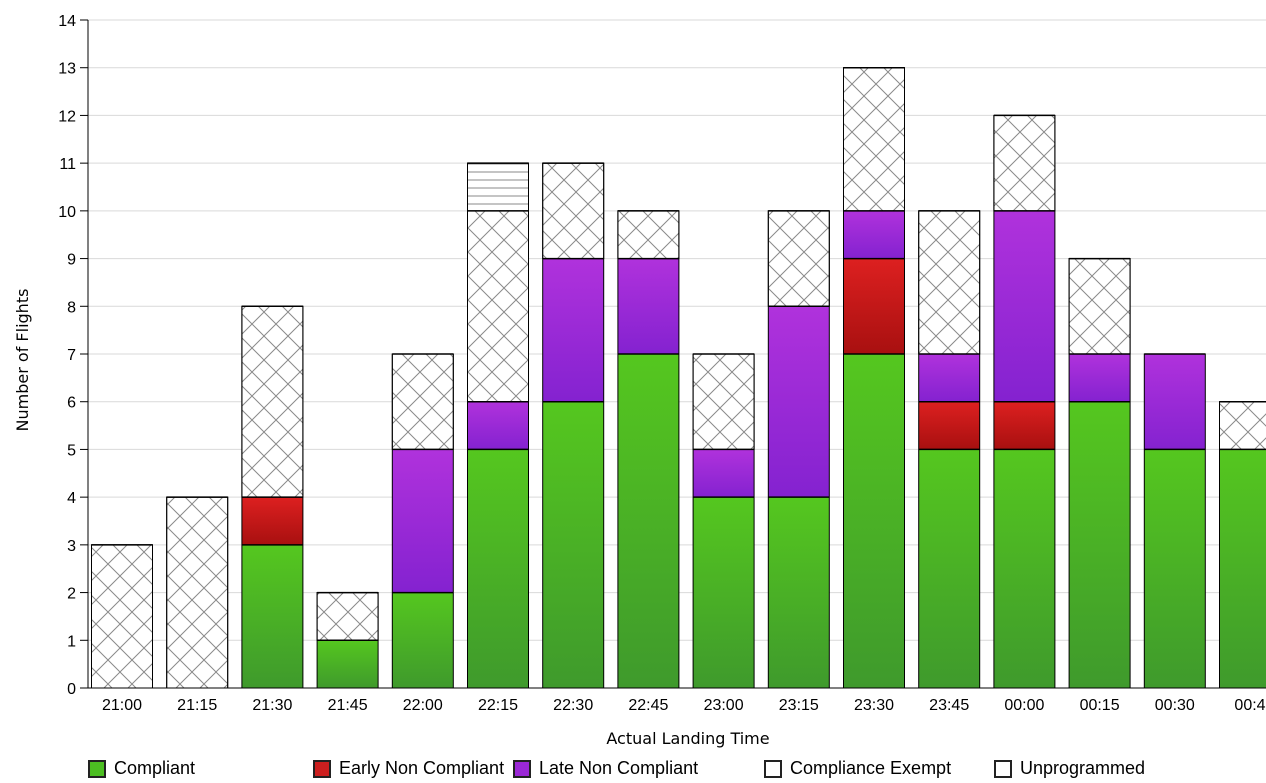  I want to click on legend-item-late-non-compliant: Late Non Compliant, so click(605, 768).